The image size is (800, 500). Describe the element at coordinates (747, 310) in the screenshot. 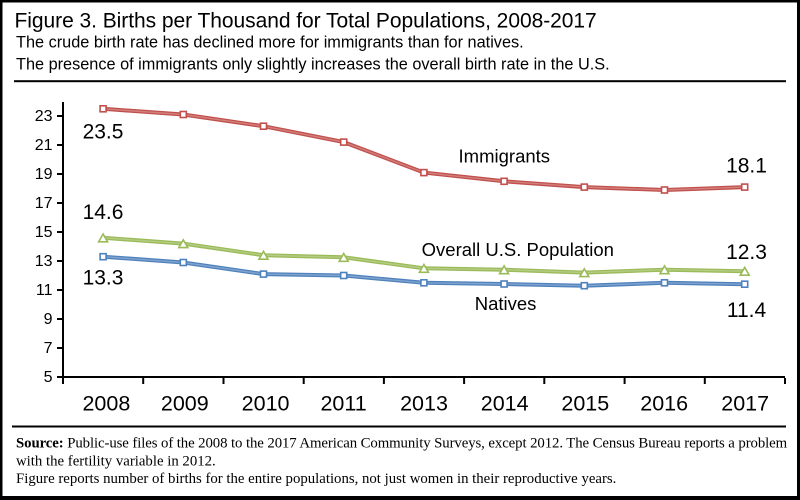

I see `svg-text: 11.4` at that location.